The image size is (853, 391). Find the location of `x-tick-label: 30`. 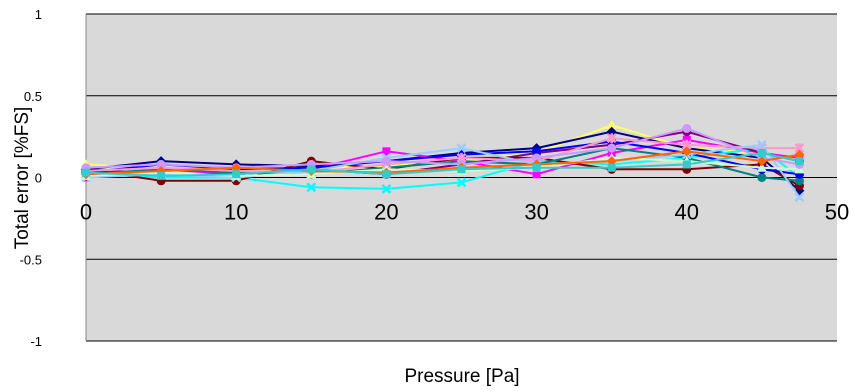

x-tick-label: 30 is located at coordinates (536, 212).